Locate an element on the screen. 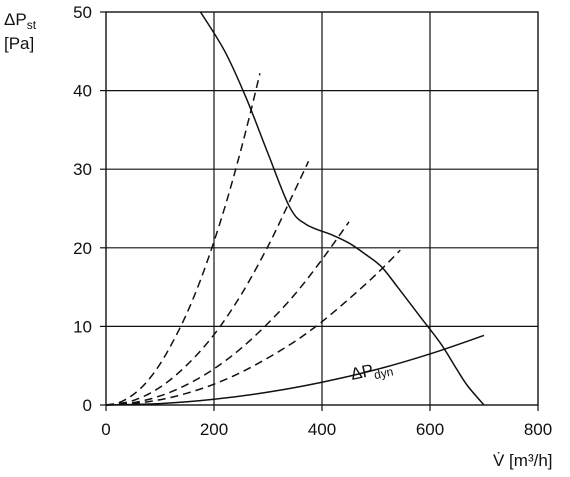 This screenshot has width=570, height=477. y-tick-label: 40 is located at coordinates (82, 91).